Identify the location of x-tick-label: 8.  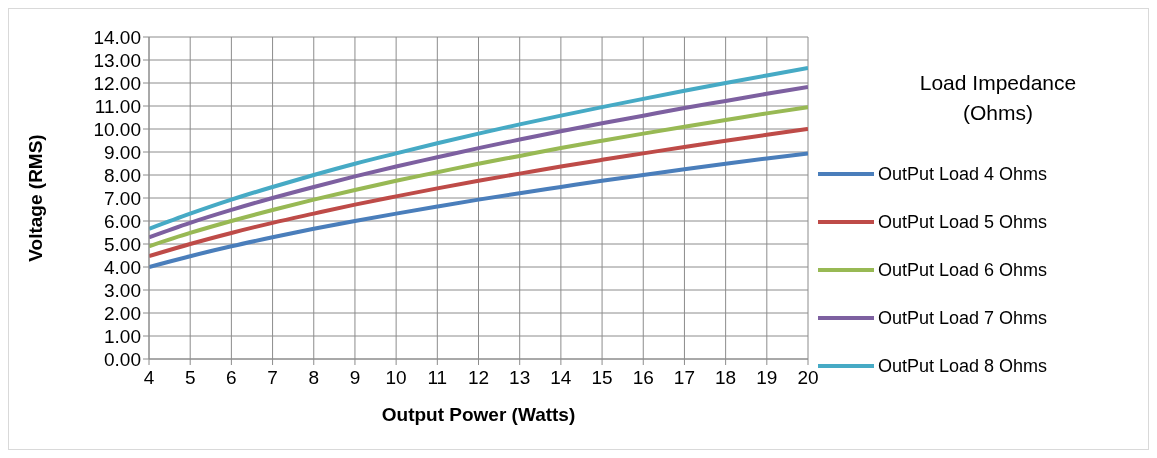
(314, 378).